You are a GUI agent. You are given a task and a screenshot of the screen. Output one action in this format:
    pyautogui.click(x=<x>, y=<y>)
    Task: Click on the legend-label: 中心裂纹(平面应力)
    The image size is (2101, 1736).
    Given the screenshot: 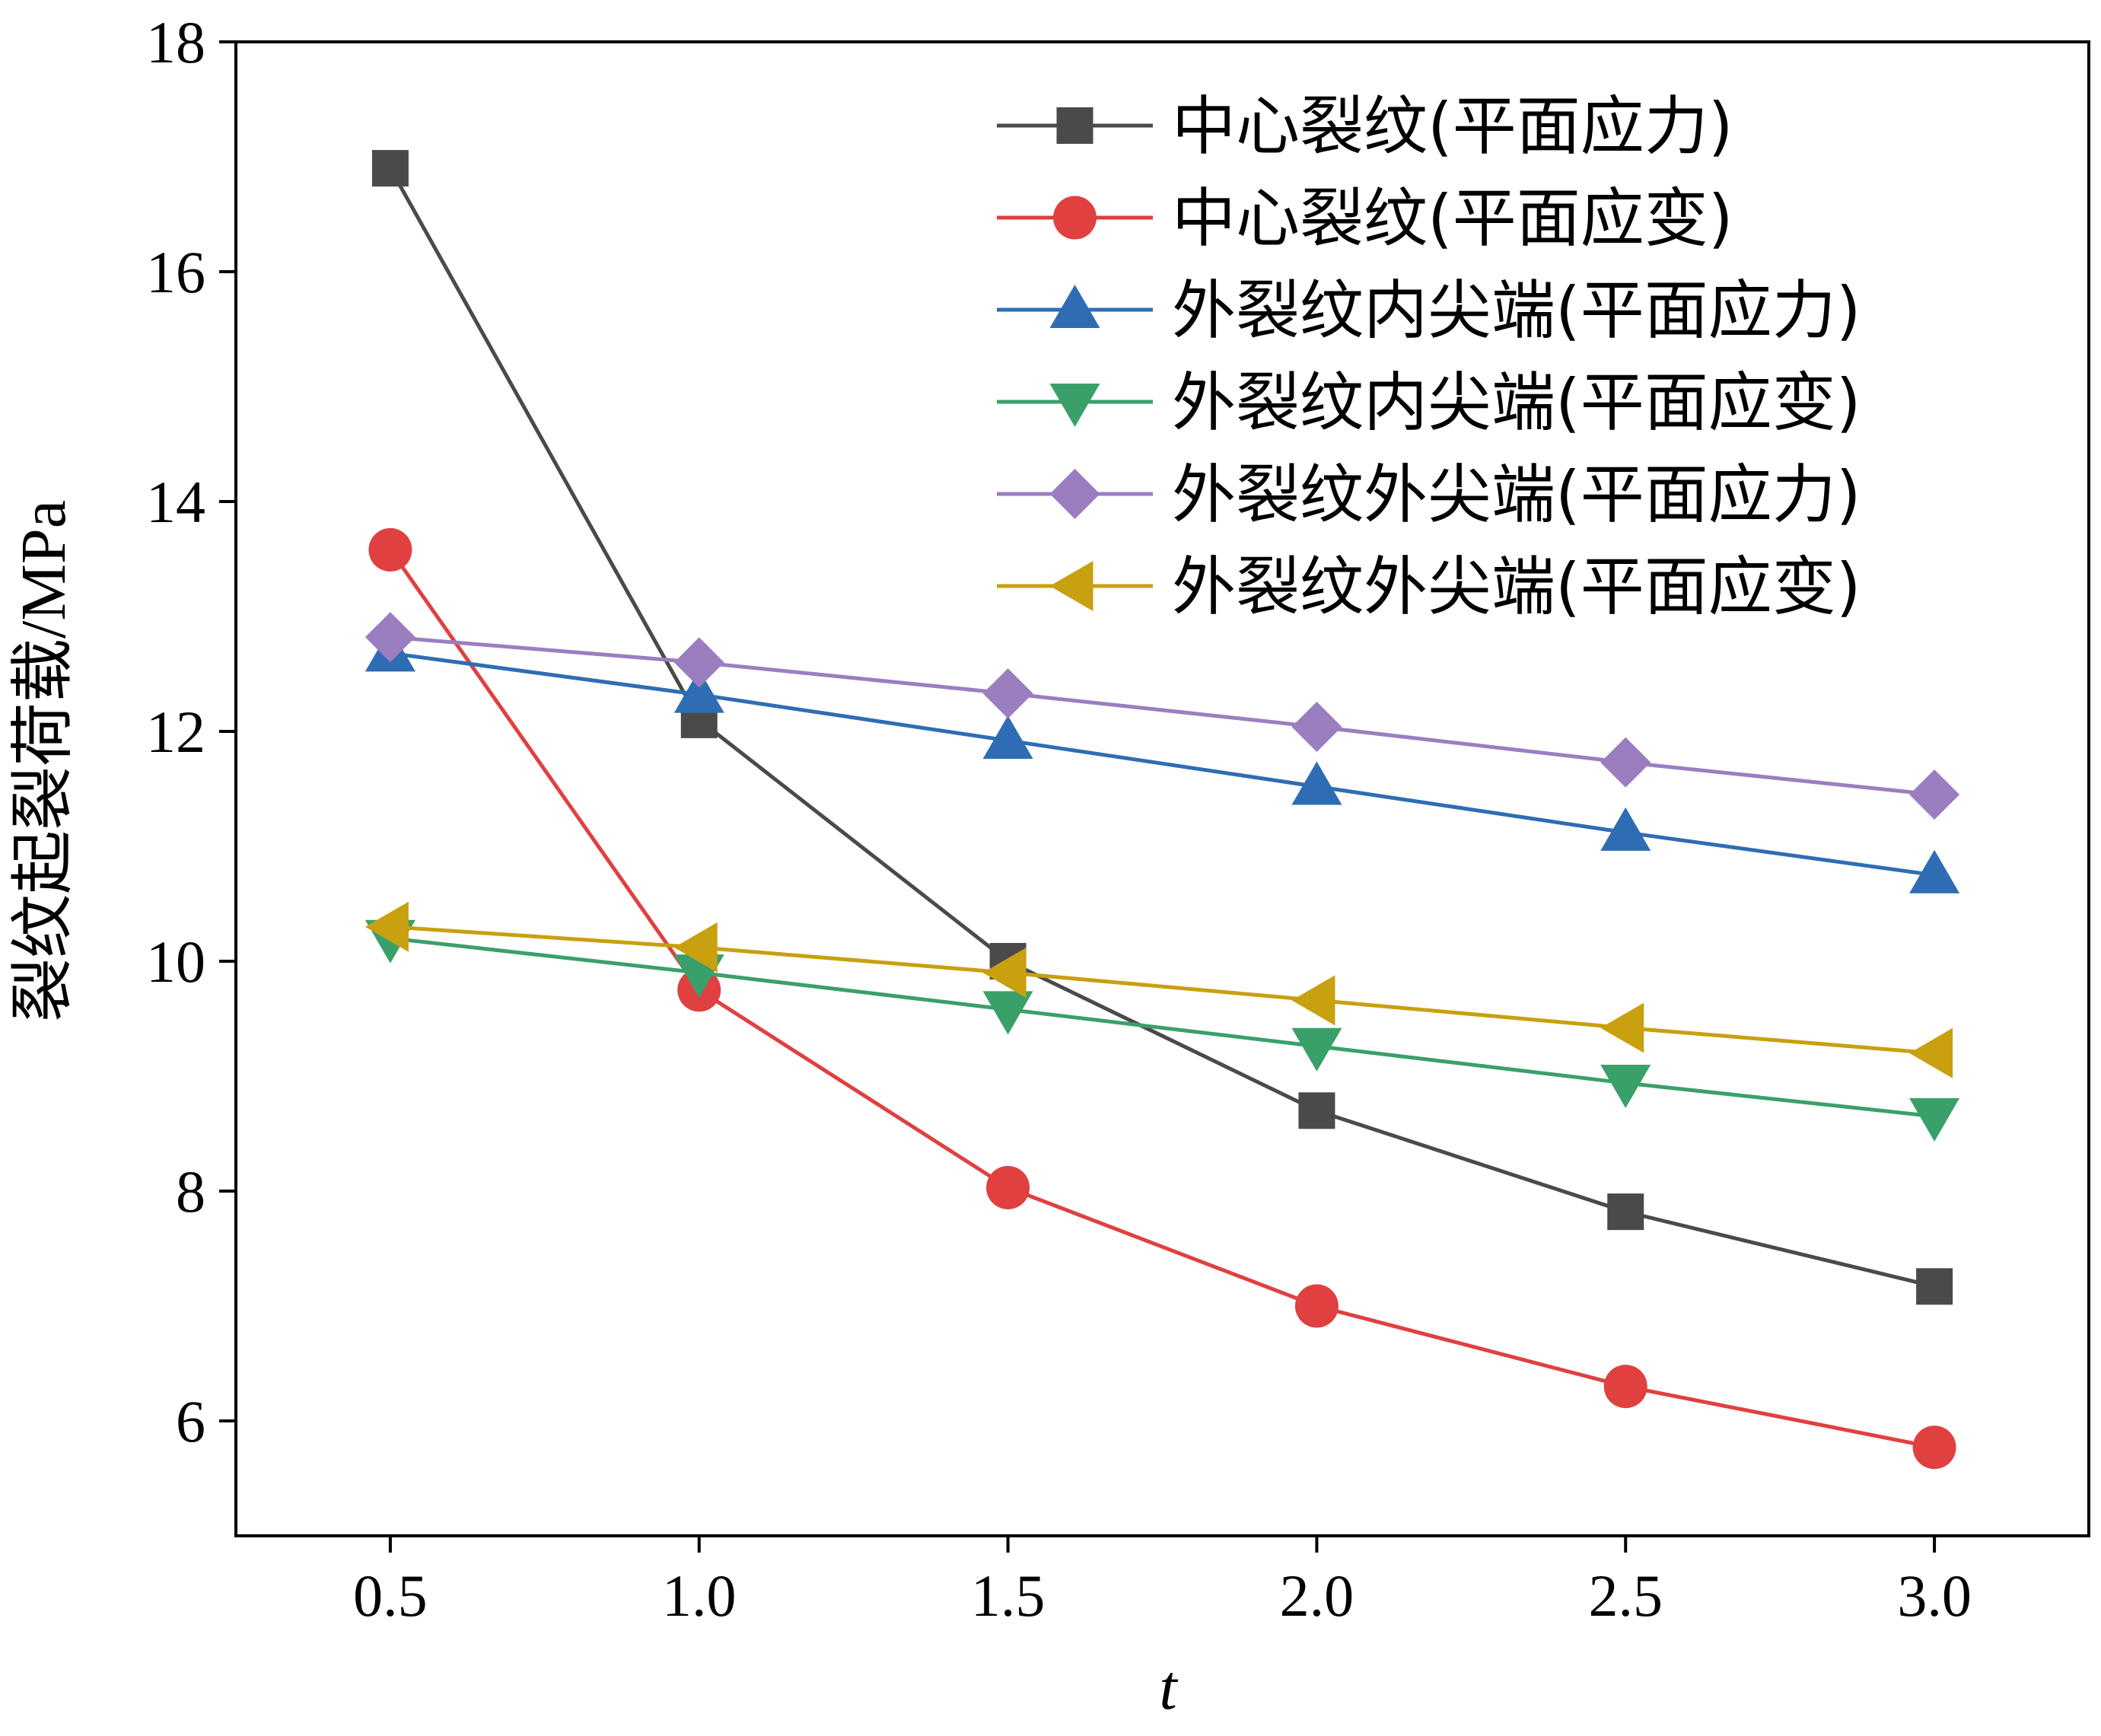 What is the action you would take?
    pyautogui.click(x=1452, y=126)
    